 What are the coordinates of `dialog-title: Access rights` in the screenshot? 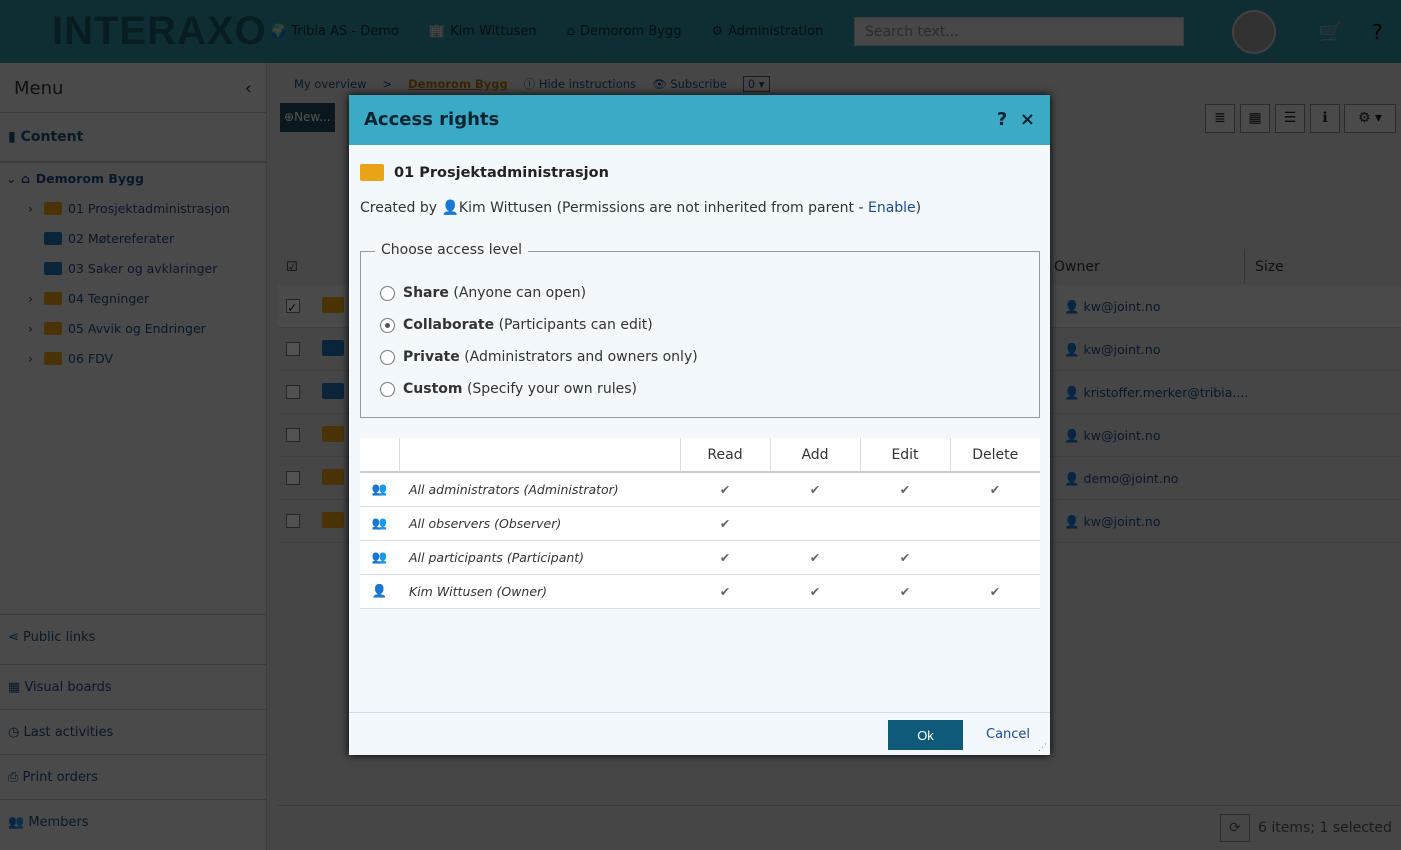 It's located at (432, 119).